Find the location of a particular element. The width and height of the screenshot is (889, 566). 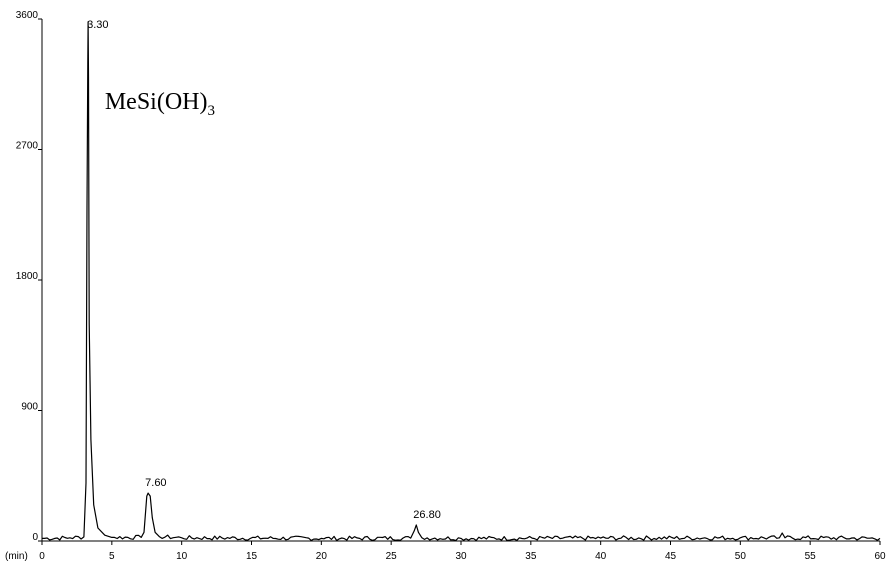

y-tick-label: 3600 is located at coordinates (27, 15).